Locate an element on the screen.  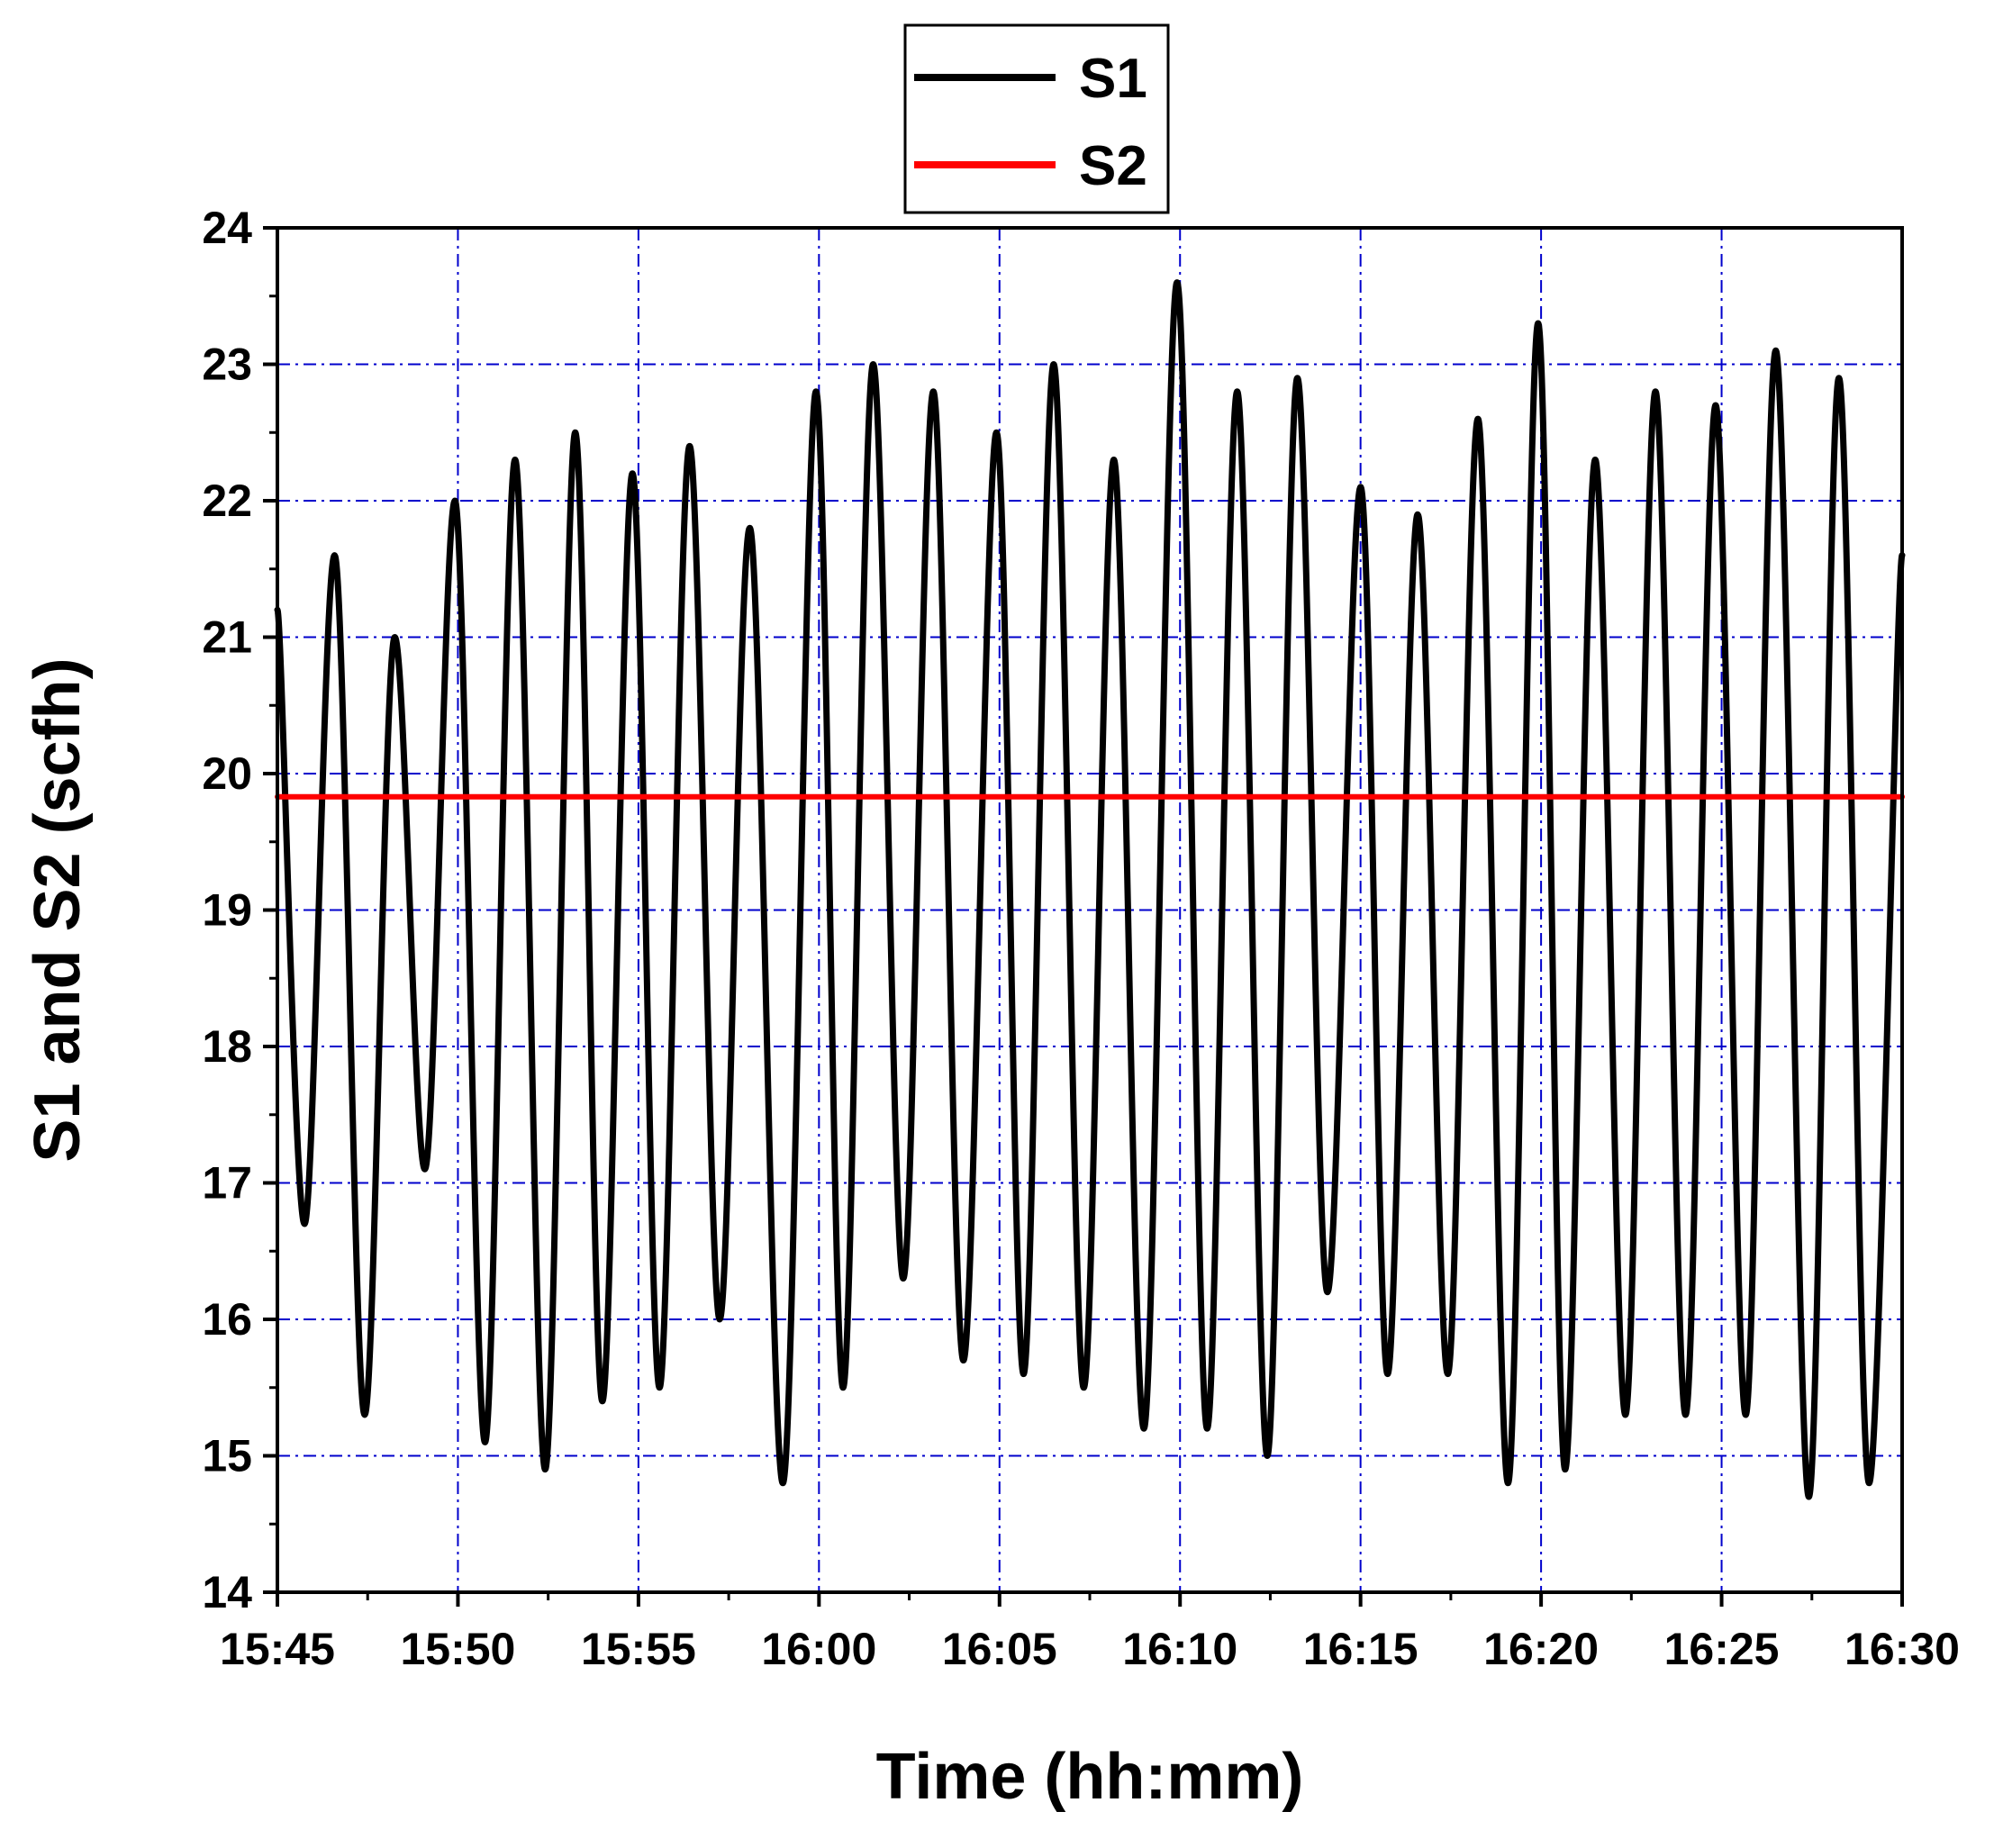
legend-label-s2: S2 is located at coordinates (1113, 166).